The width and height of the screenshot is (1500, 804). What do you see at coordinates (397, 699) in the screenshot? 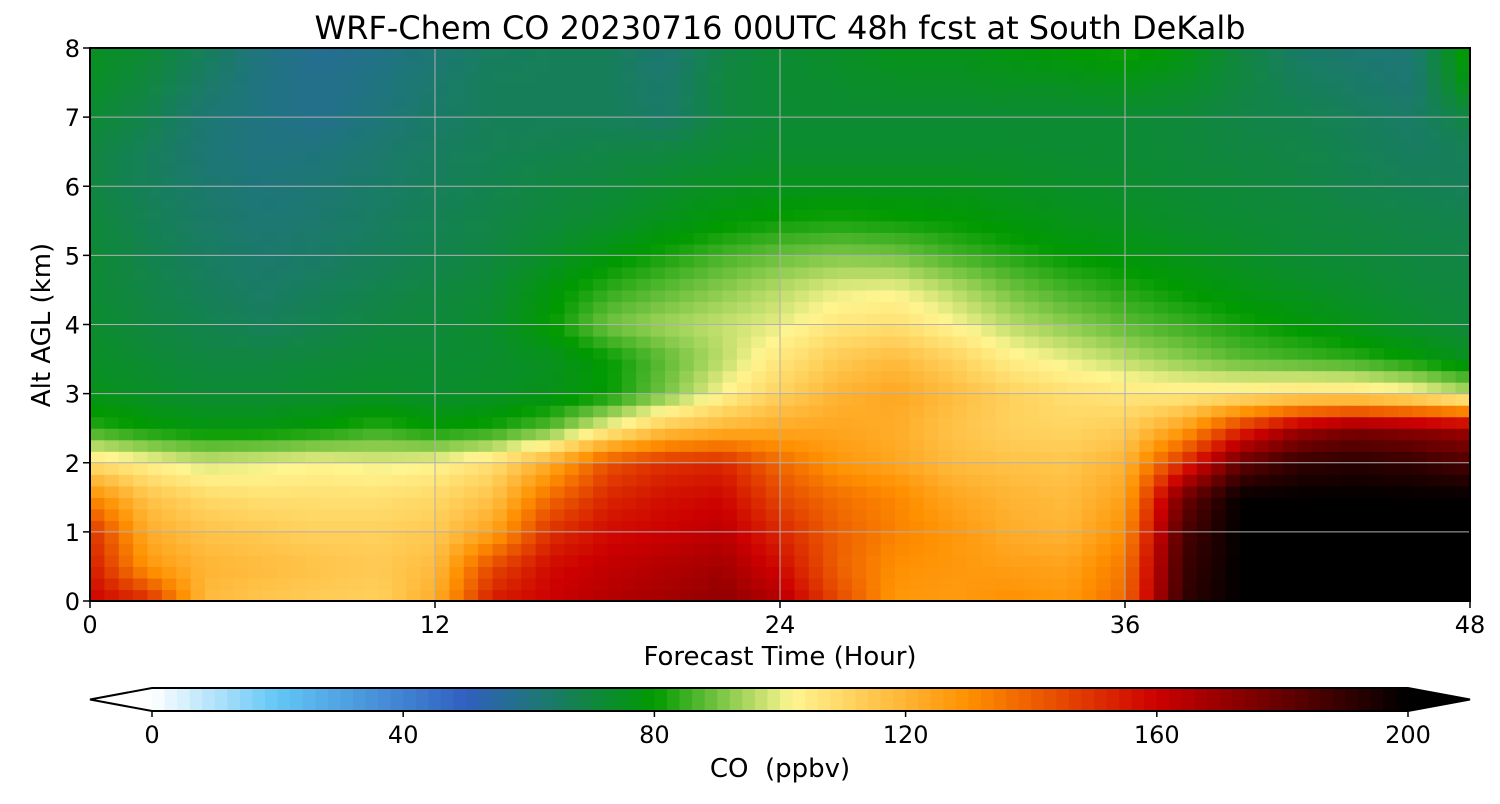
I see `colorbar-segment` at bounding box center [397, 699].